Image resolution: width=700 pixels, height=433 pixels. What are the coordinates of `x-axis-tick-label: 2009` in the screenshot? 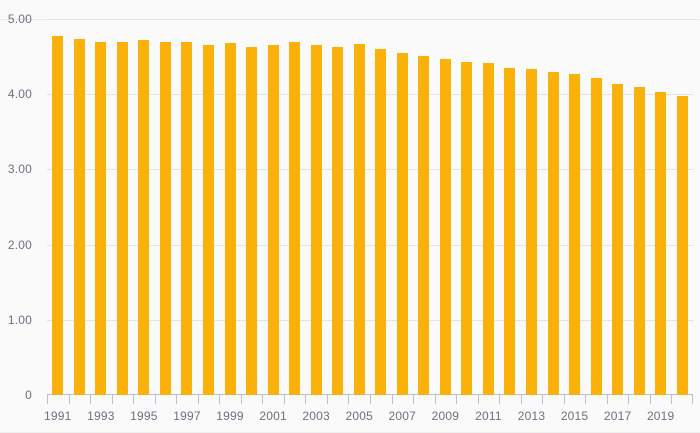 It's located at (445, 416).